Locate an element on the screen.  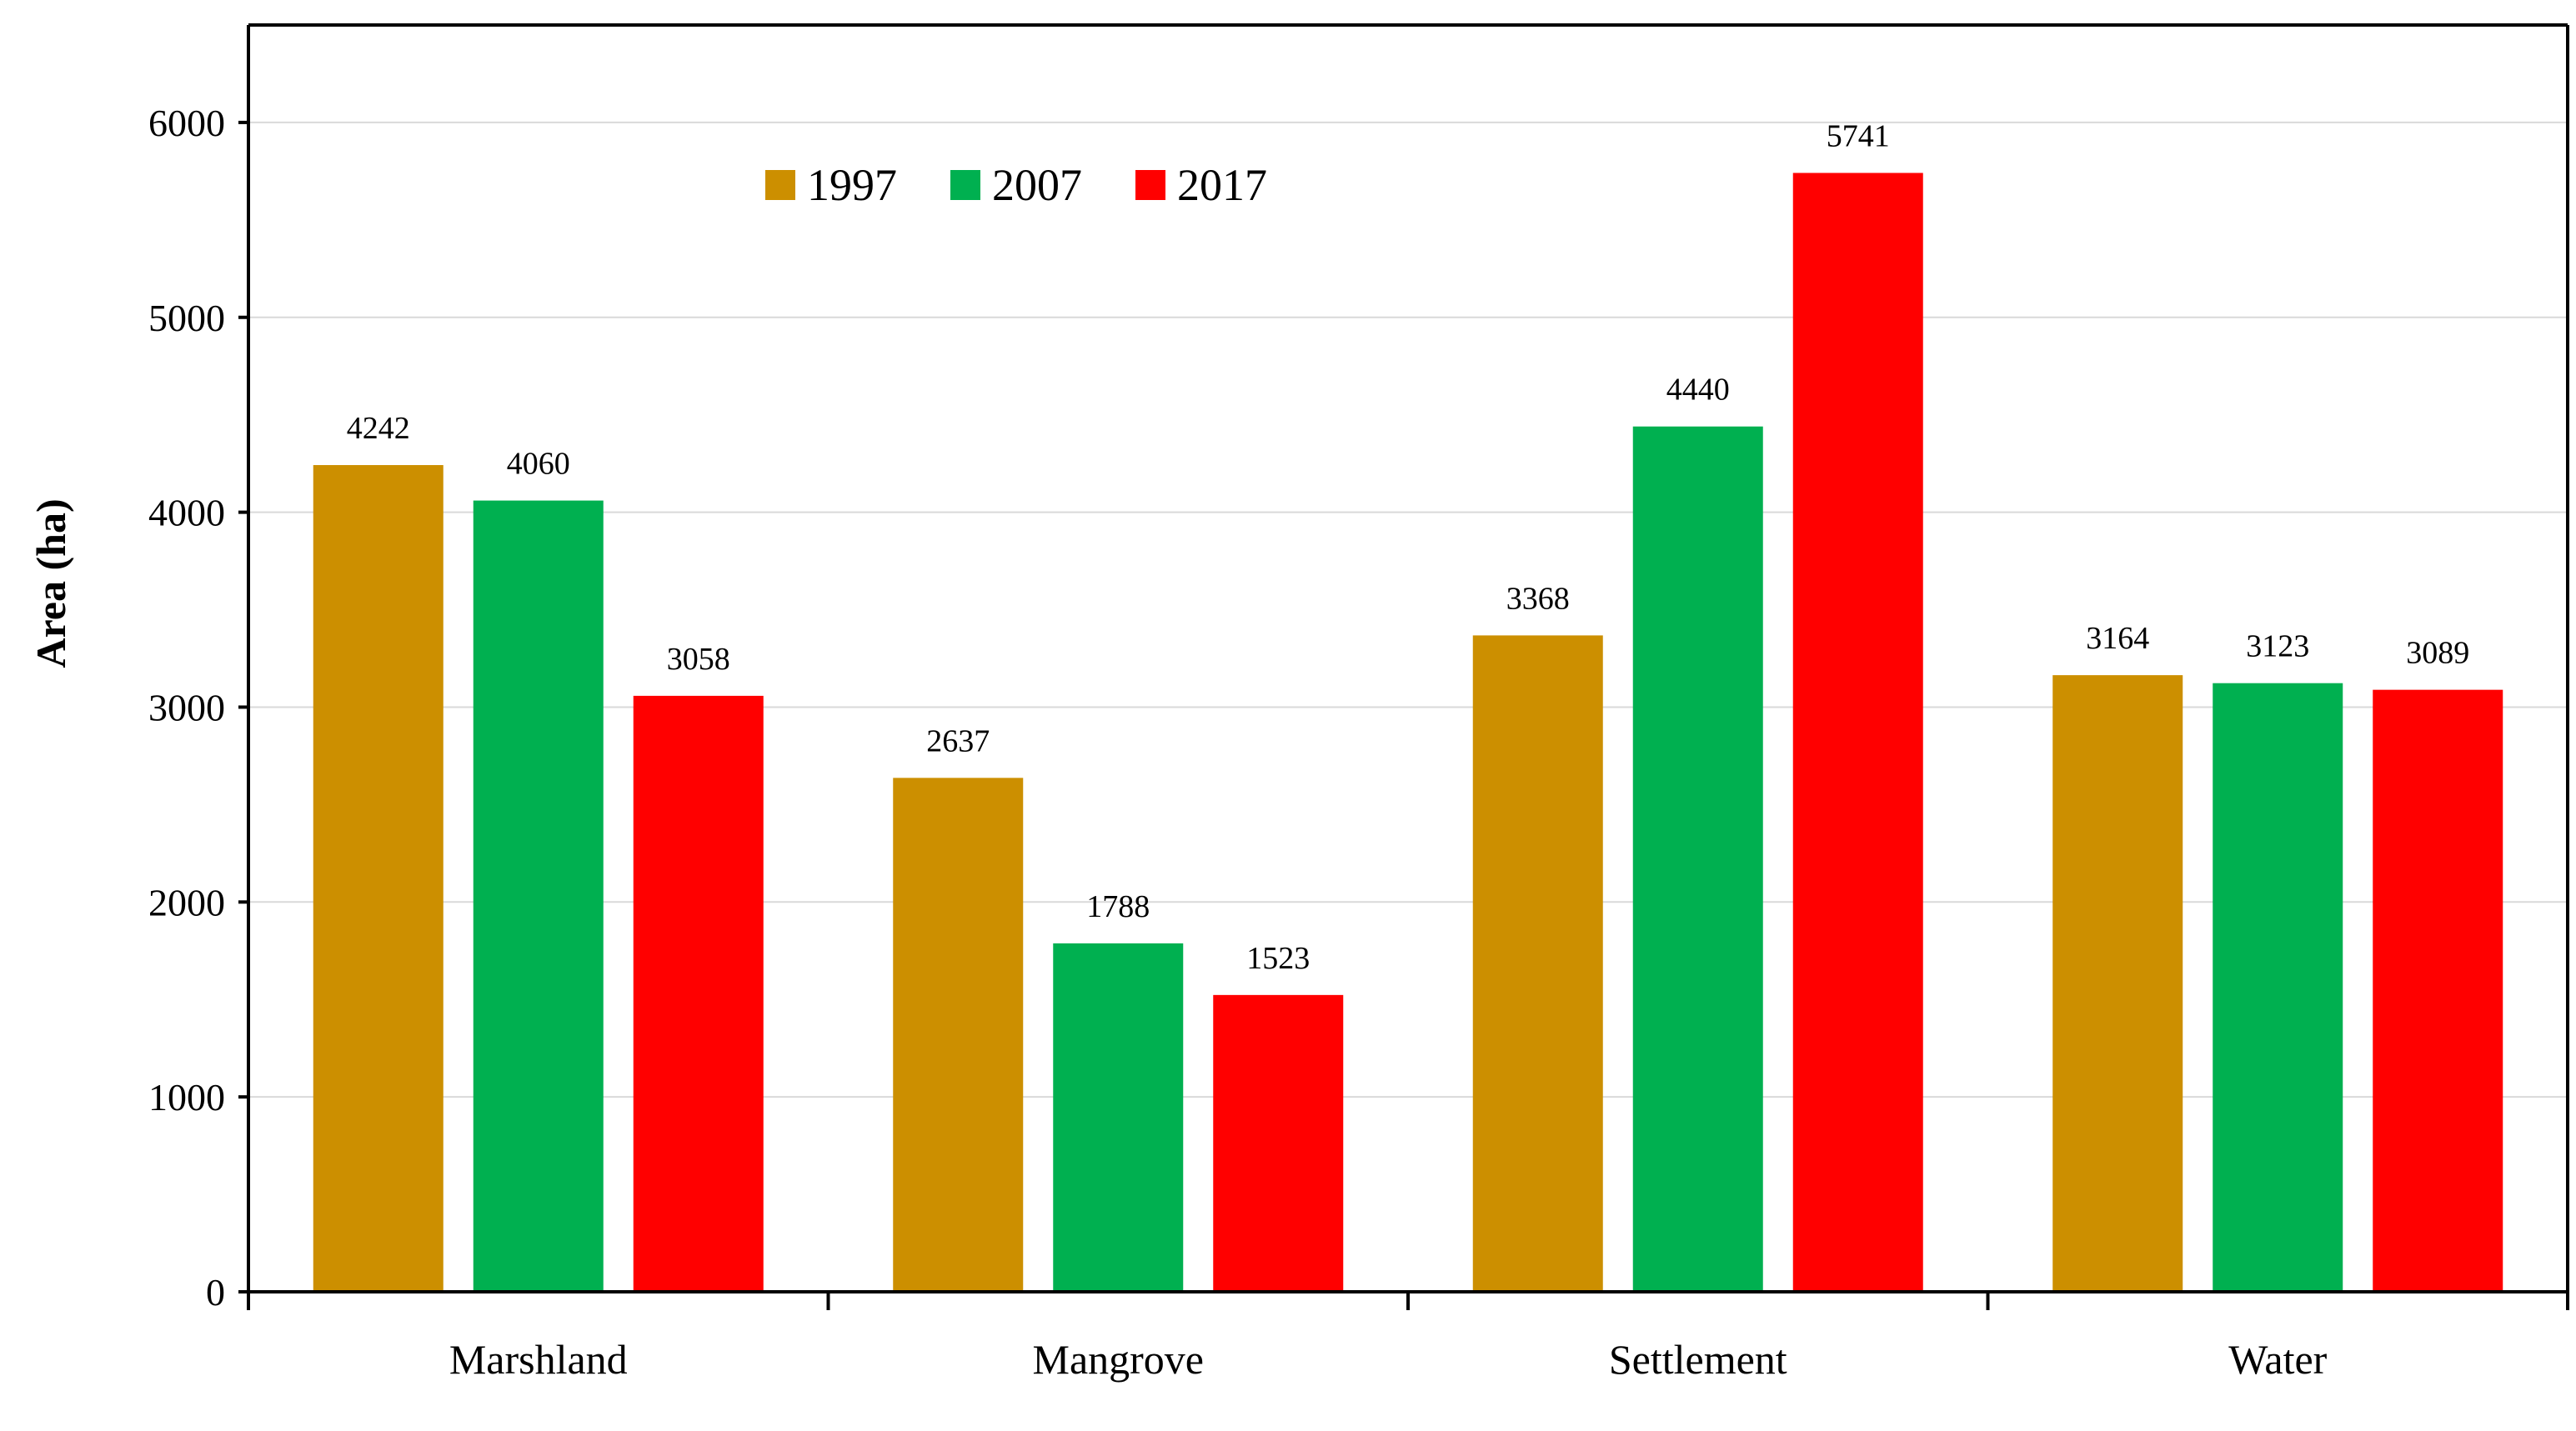
x-tick-label: Mangrove is located at coordinates (1119, 1359).